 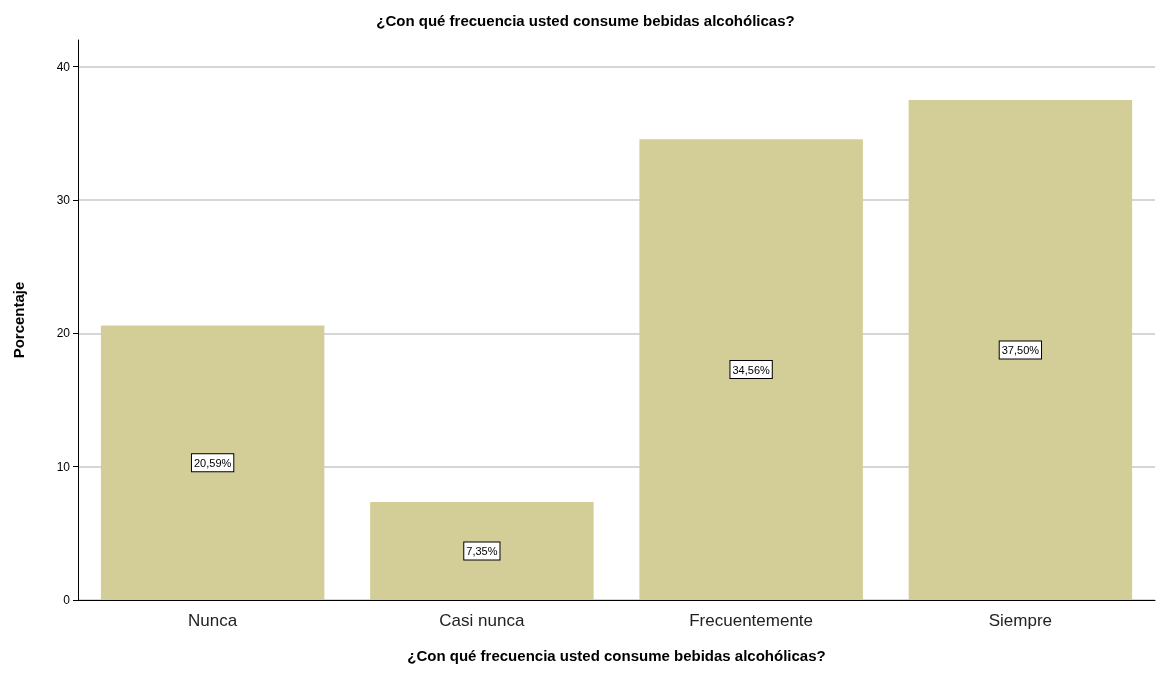 I want to click on data-label: 37,50%, so click(x=1020, y=350).